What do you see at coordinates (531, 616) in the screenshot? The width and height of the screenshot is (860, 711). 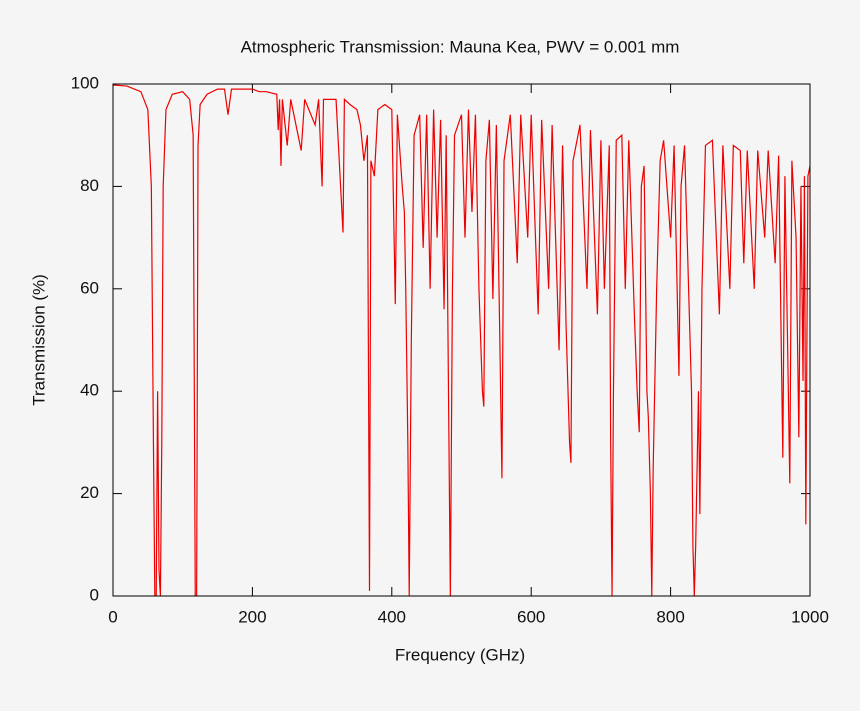 I see `x-tick-label: 600` at bounding box center [531, 616].